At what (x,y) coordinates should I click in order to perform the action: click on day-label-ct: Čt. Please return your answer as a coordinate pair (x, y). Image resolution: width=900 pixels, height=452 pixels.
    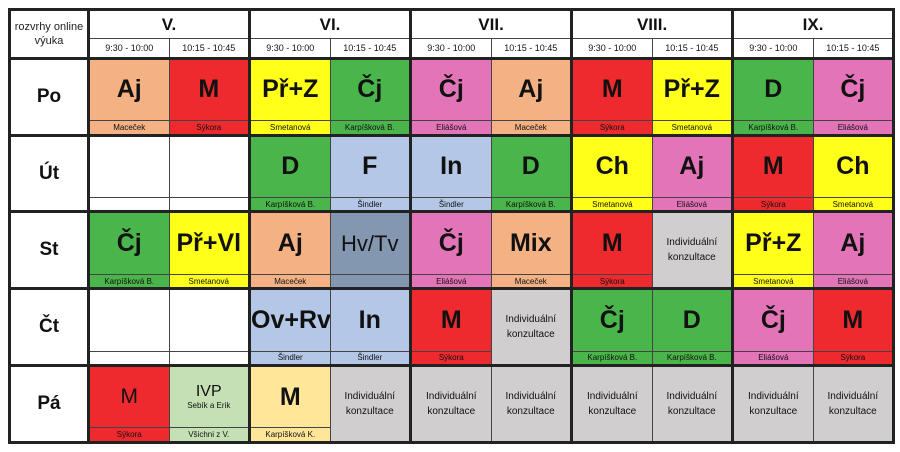
    Looking at the image, I should click on (49, 327).